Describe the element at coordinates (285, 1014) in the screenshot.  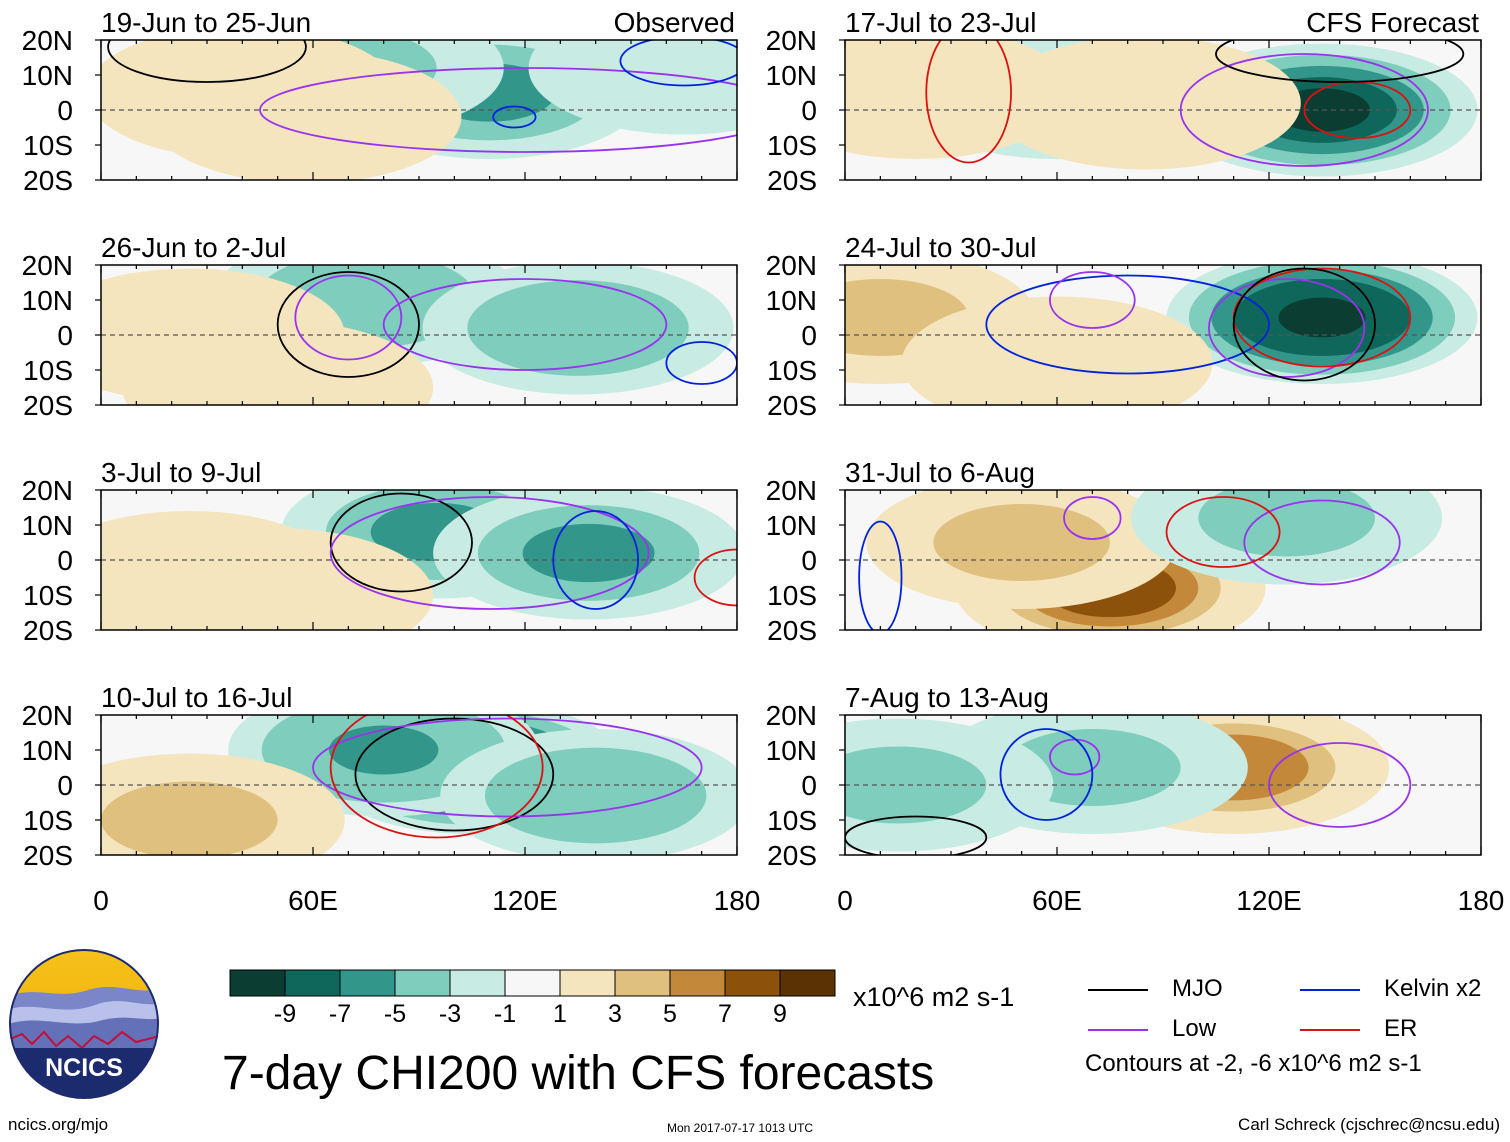
I see `colorbar-label: -9` at that location.